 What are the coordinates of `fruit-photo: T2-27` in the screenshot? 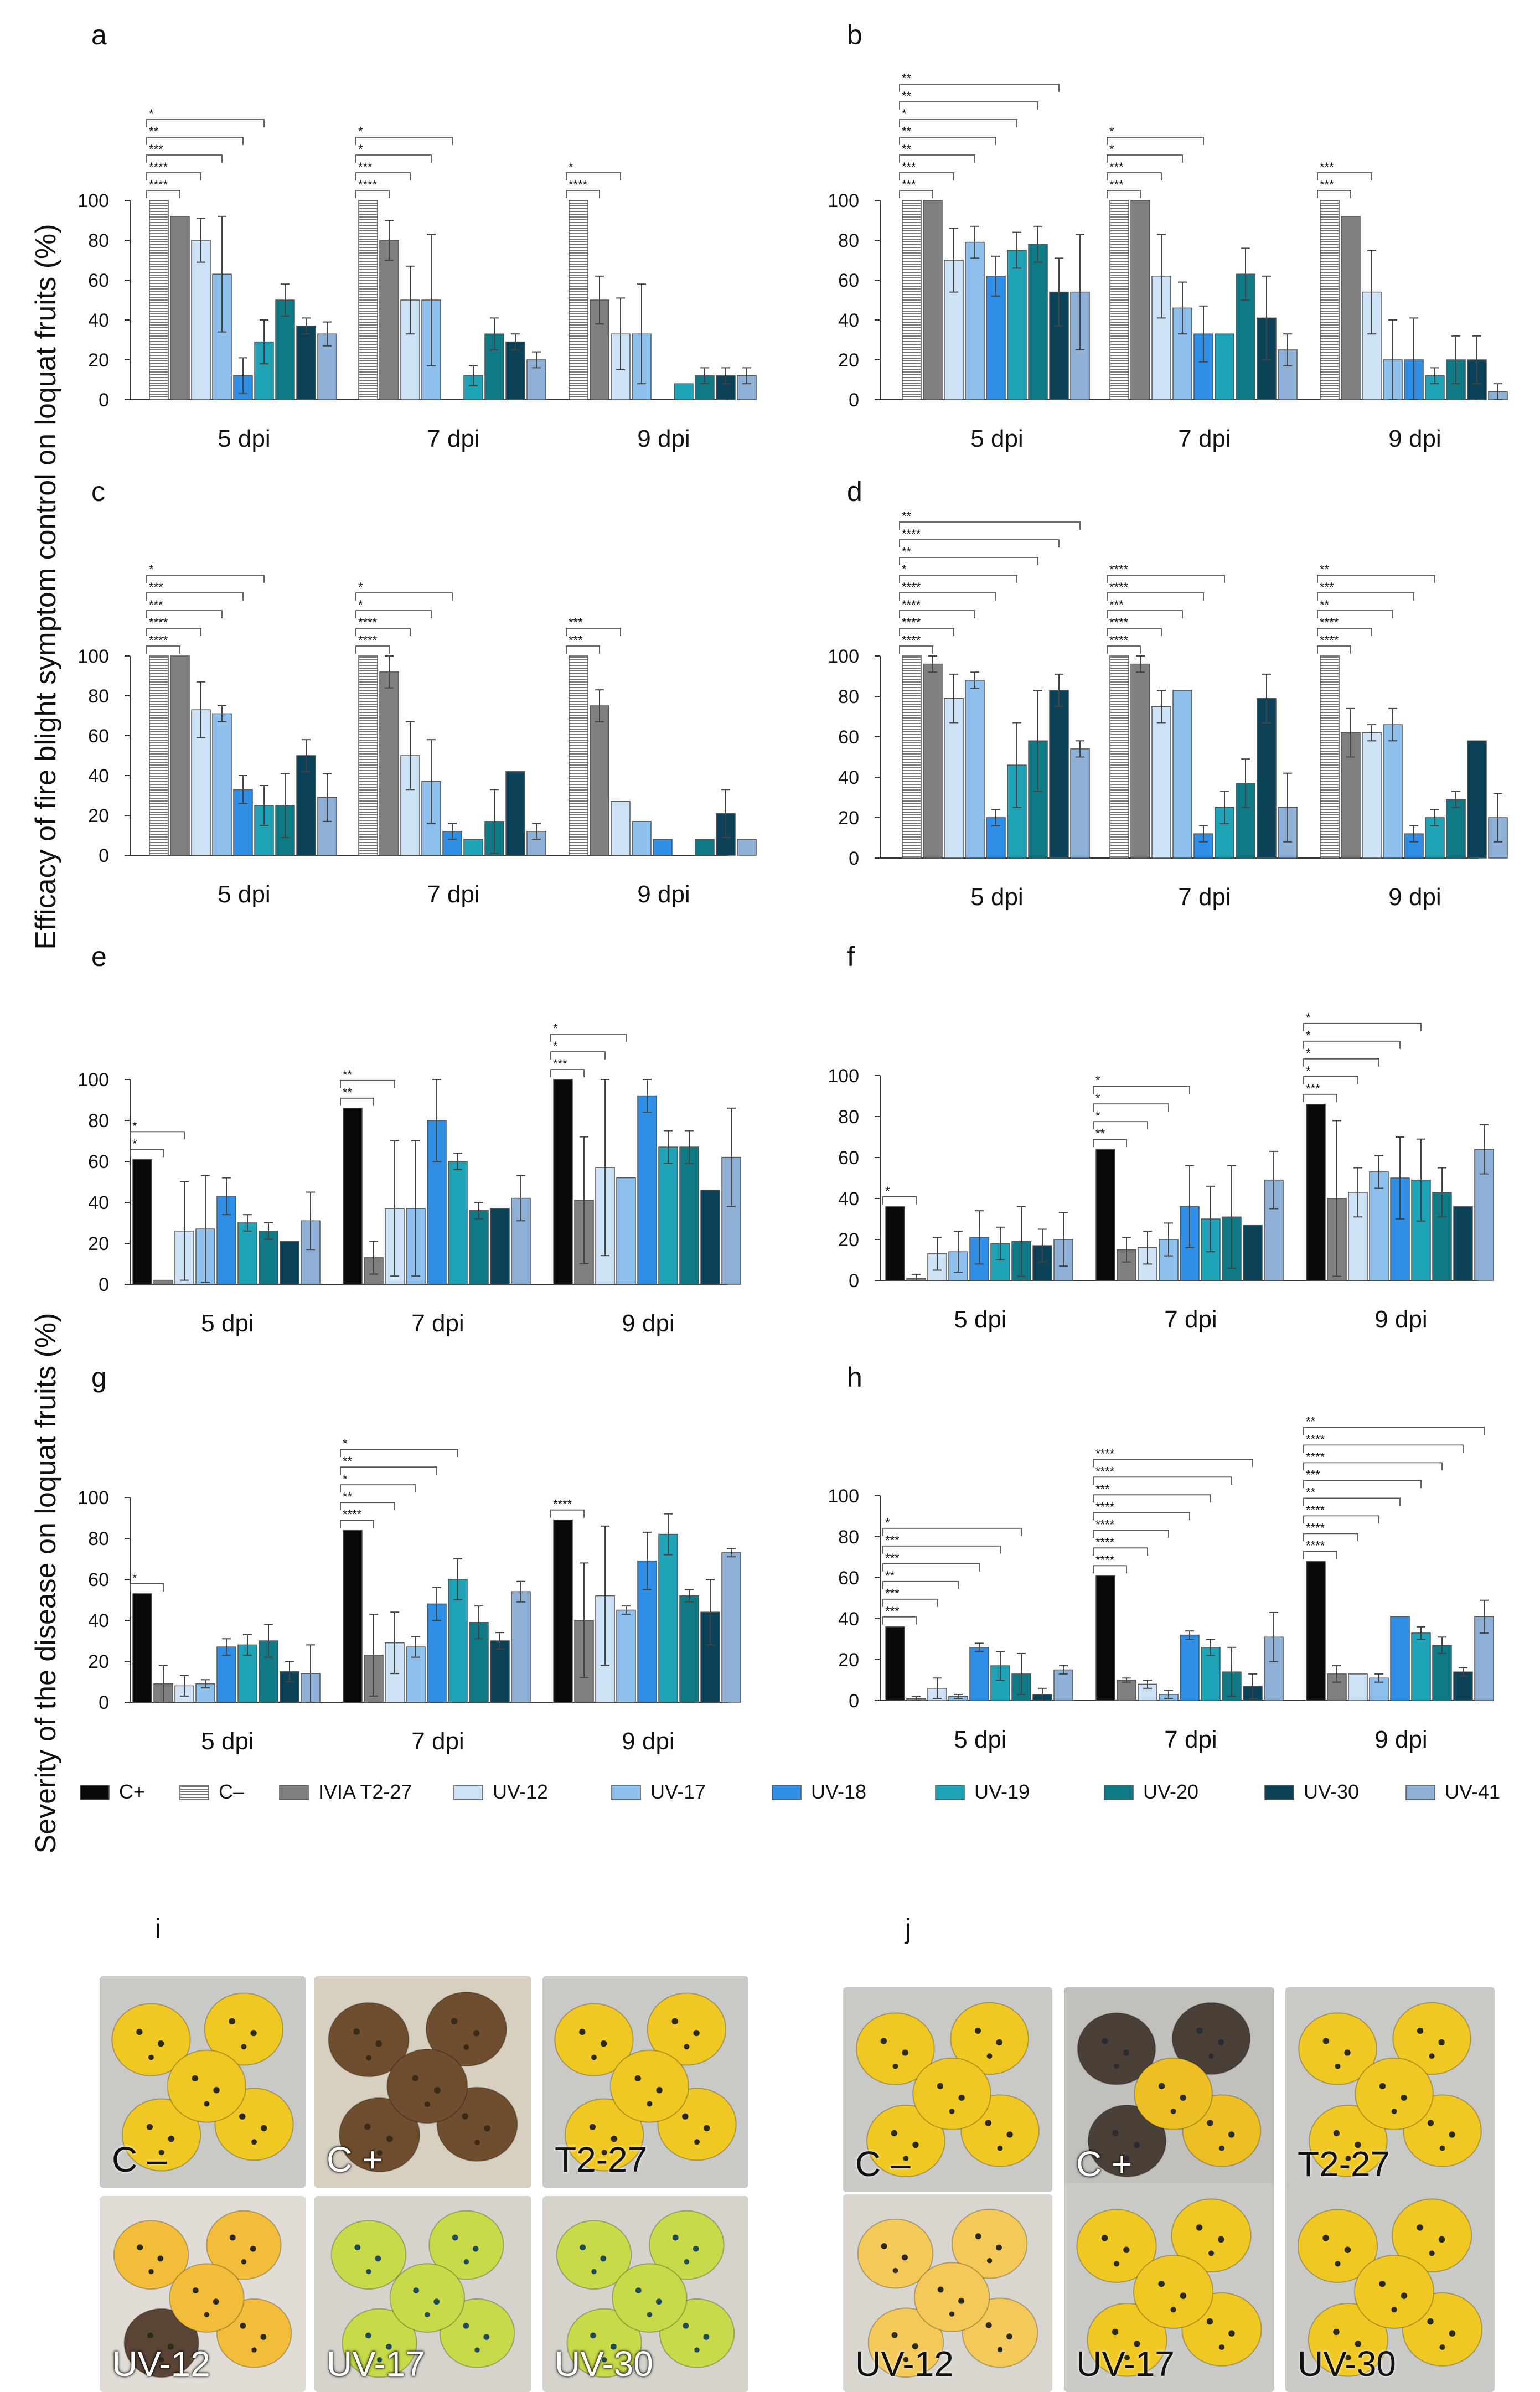 It's located at (645, 2082).